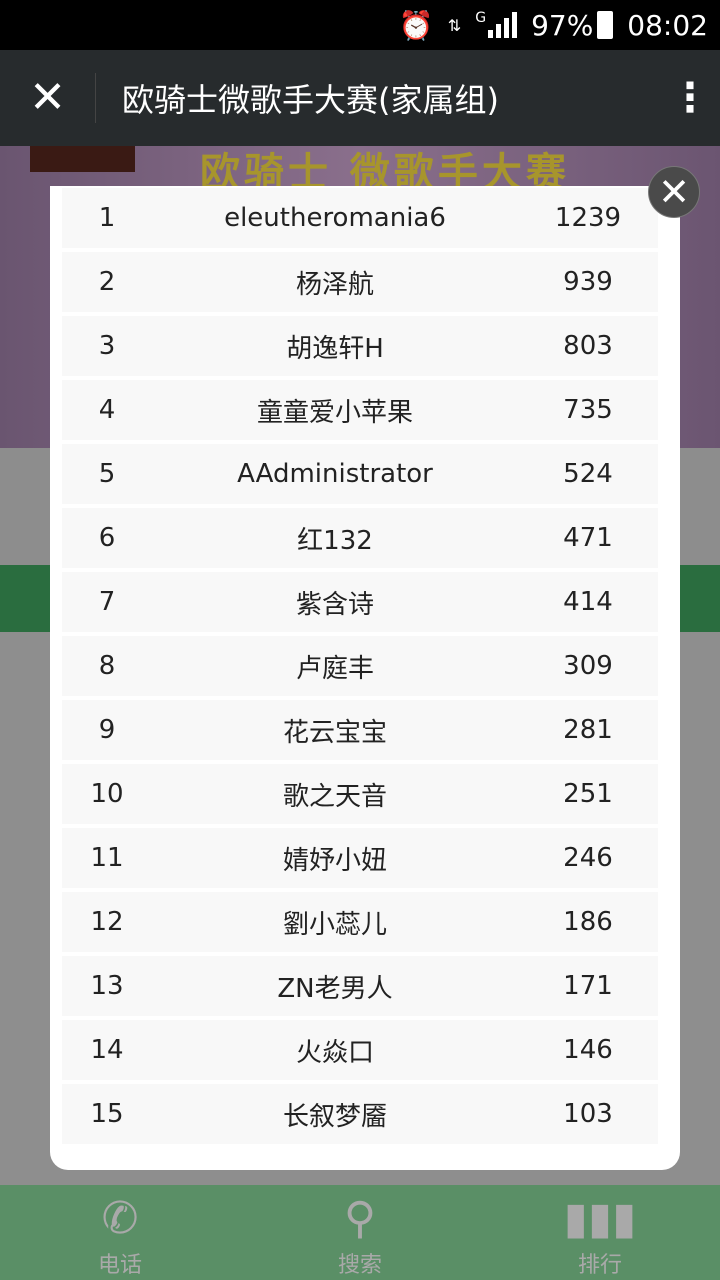 This screenshot has height=1280, width=720. I want to click on ranking-rank: 12, so click(107, 922).